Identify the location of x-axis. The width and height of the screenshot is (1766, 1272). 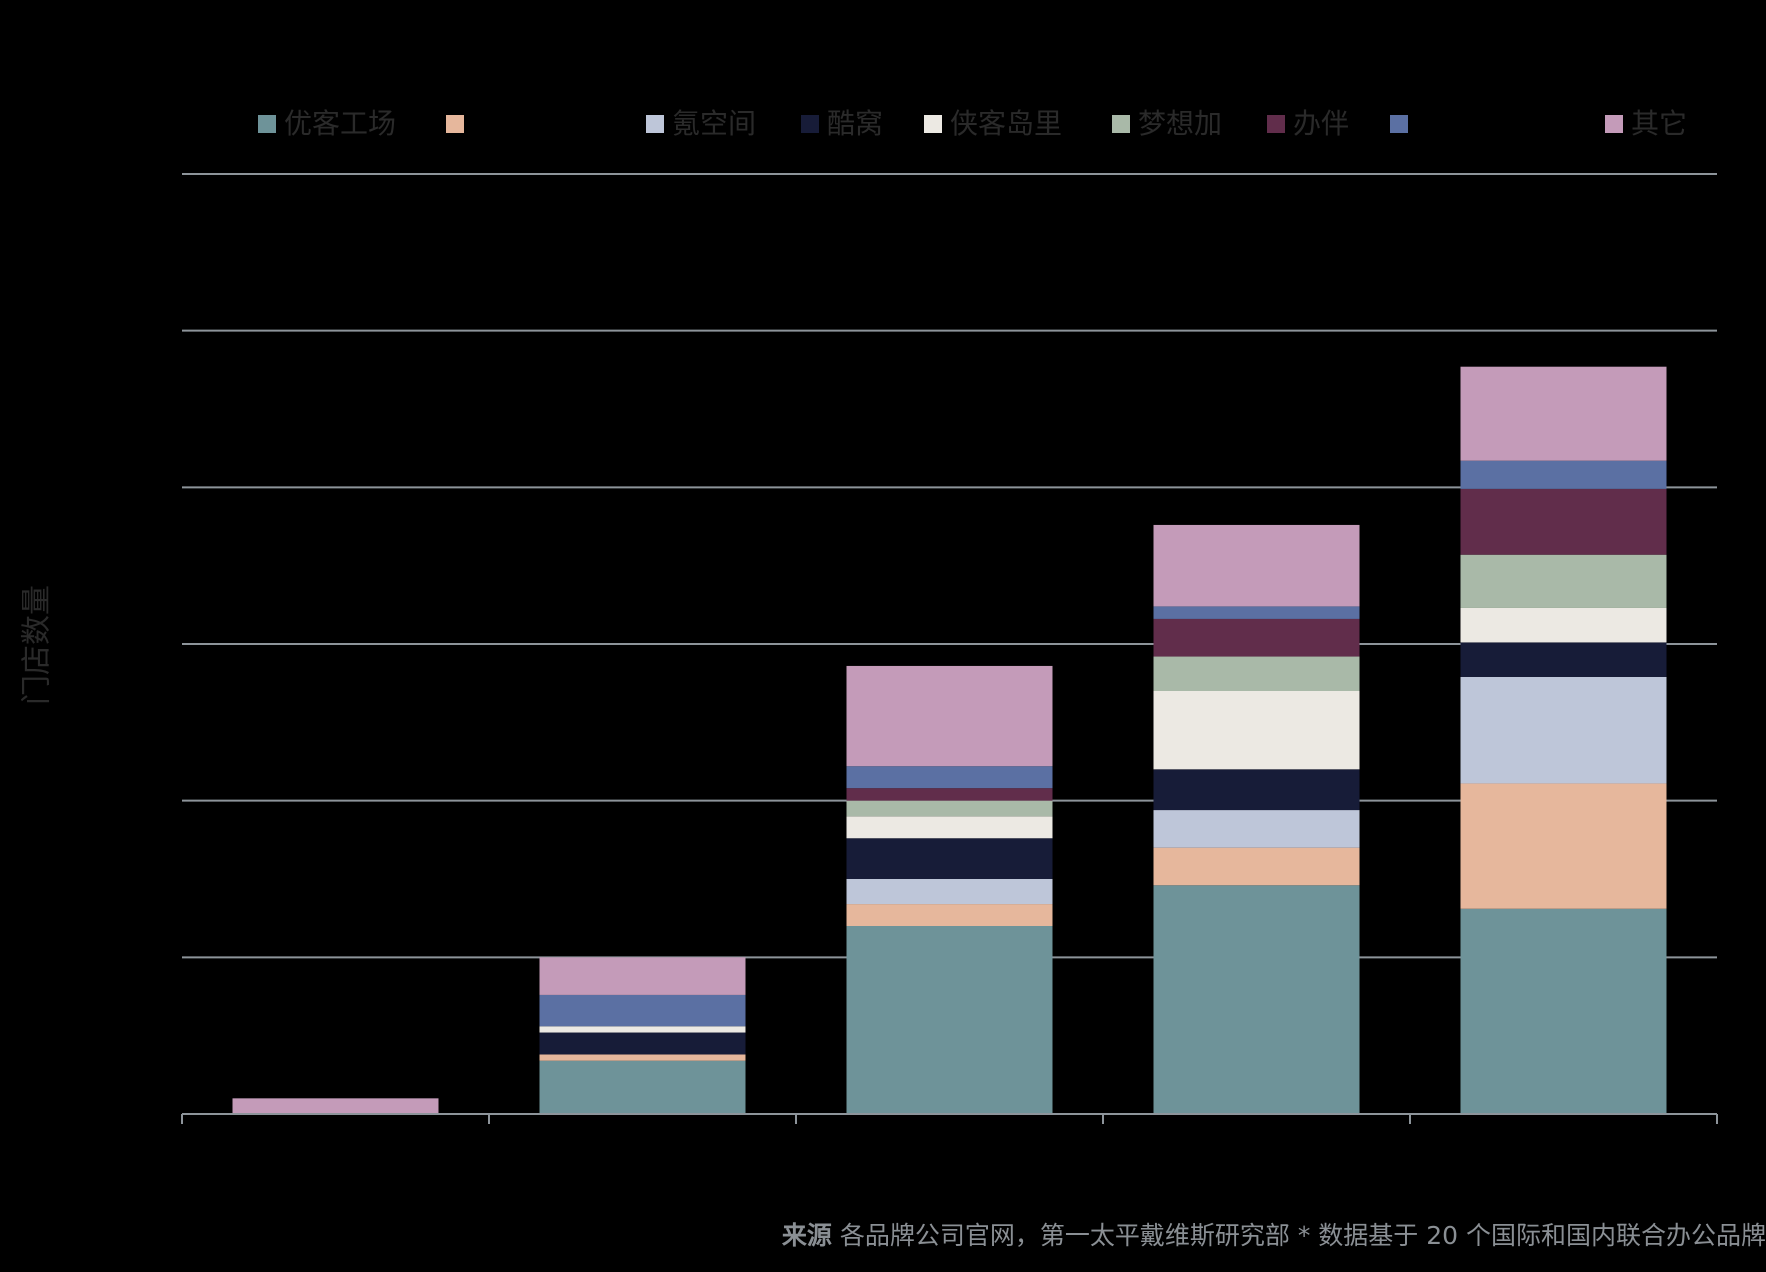
(949, 1118).